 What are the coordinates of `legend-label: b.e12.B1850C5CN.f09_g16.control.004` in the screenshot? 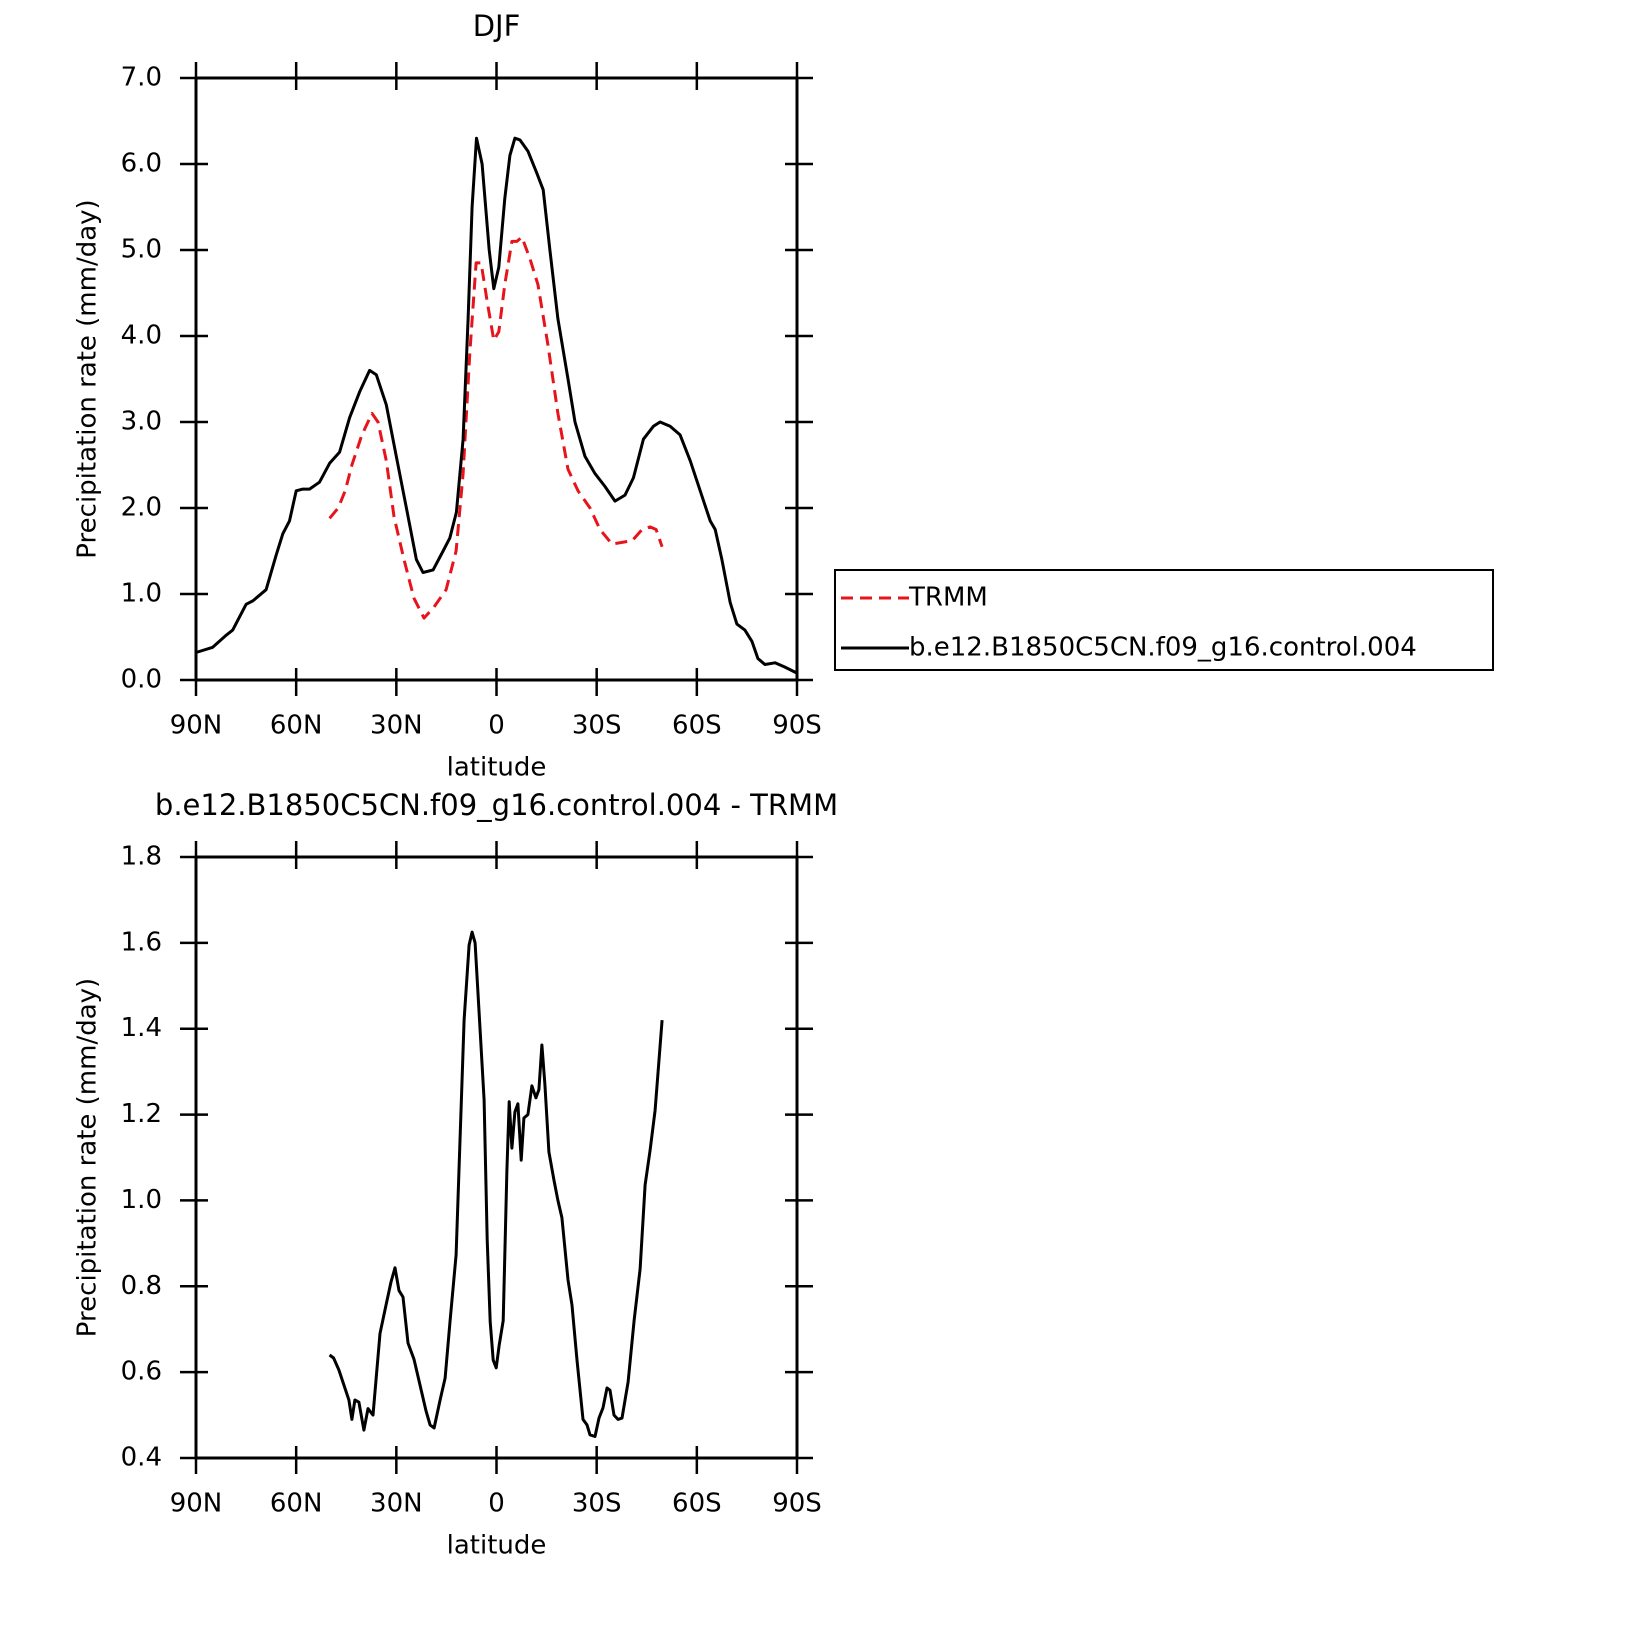 It's located at (1163, 648).